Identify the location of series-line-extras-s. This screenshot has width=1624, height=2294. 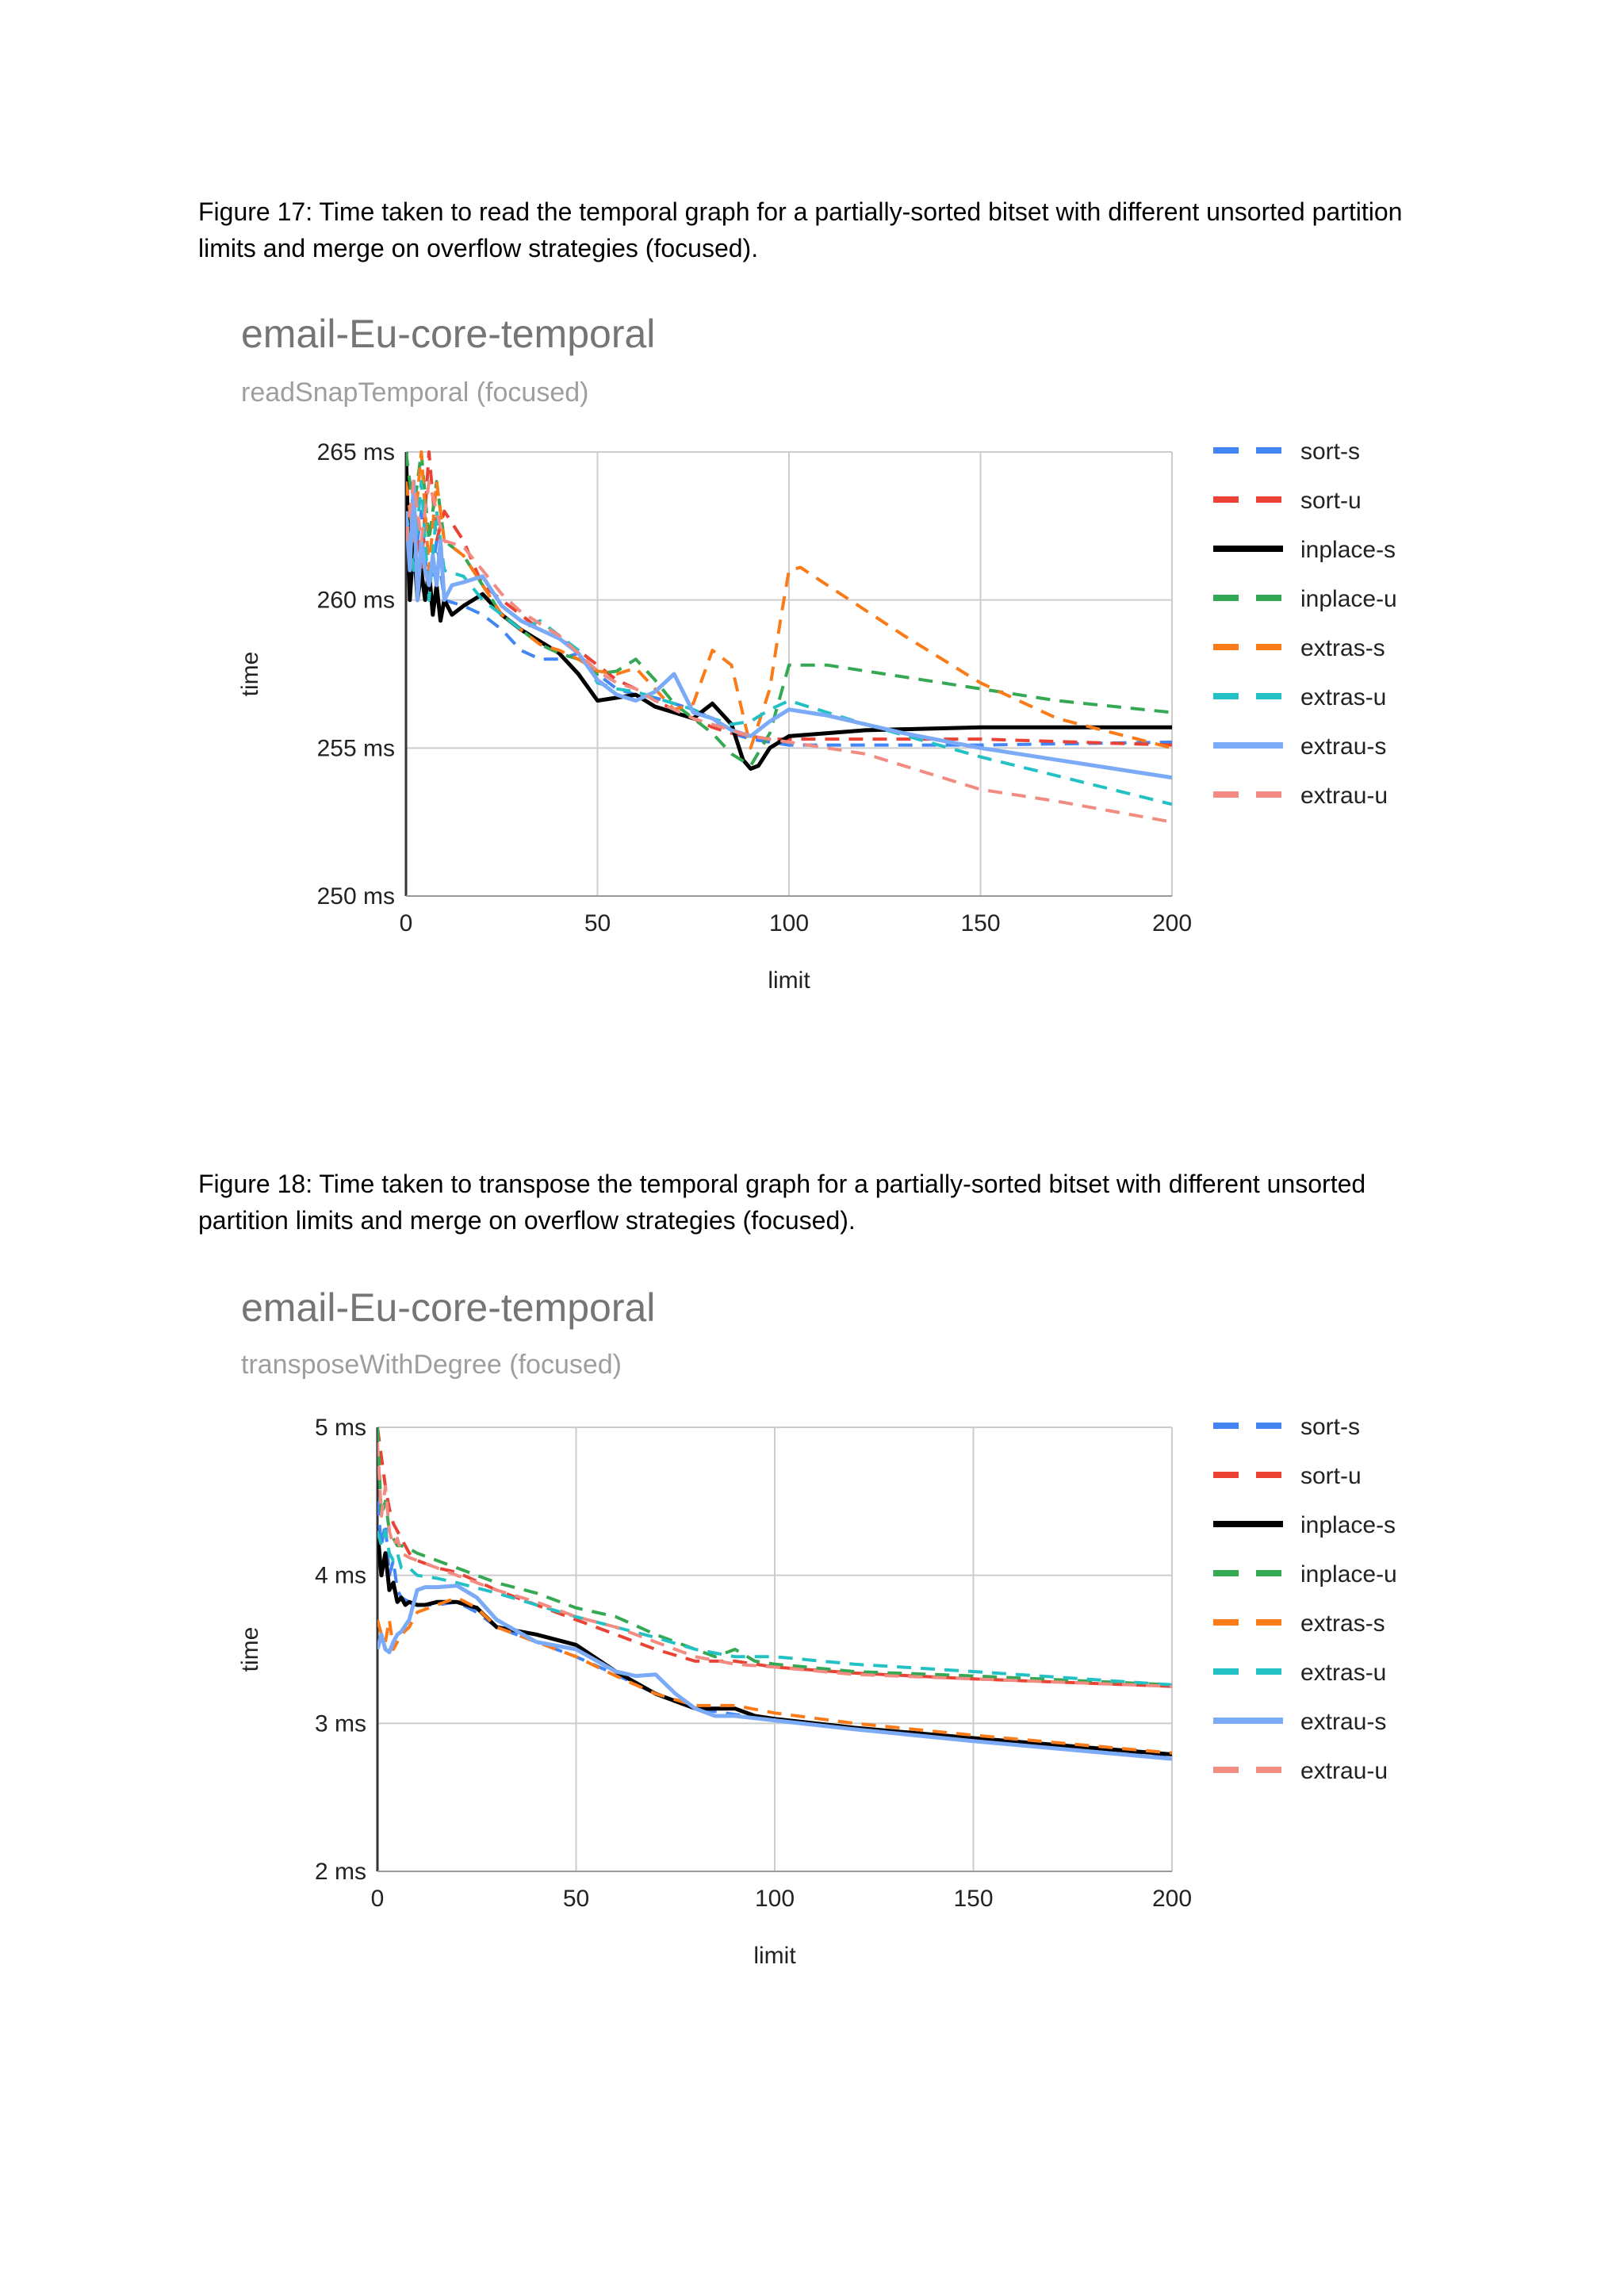
(774, 1675).